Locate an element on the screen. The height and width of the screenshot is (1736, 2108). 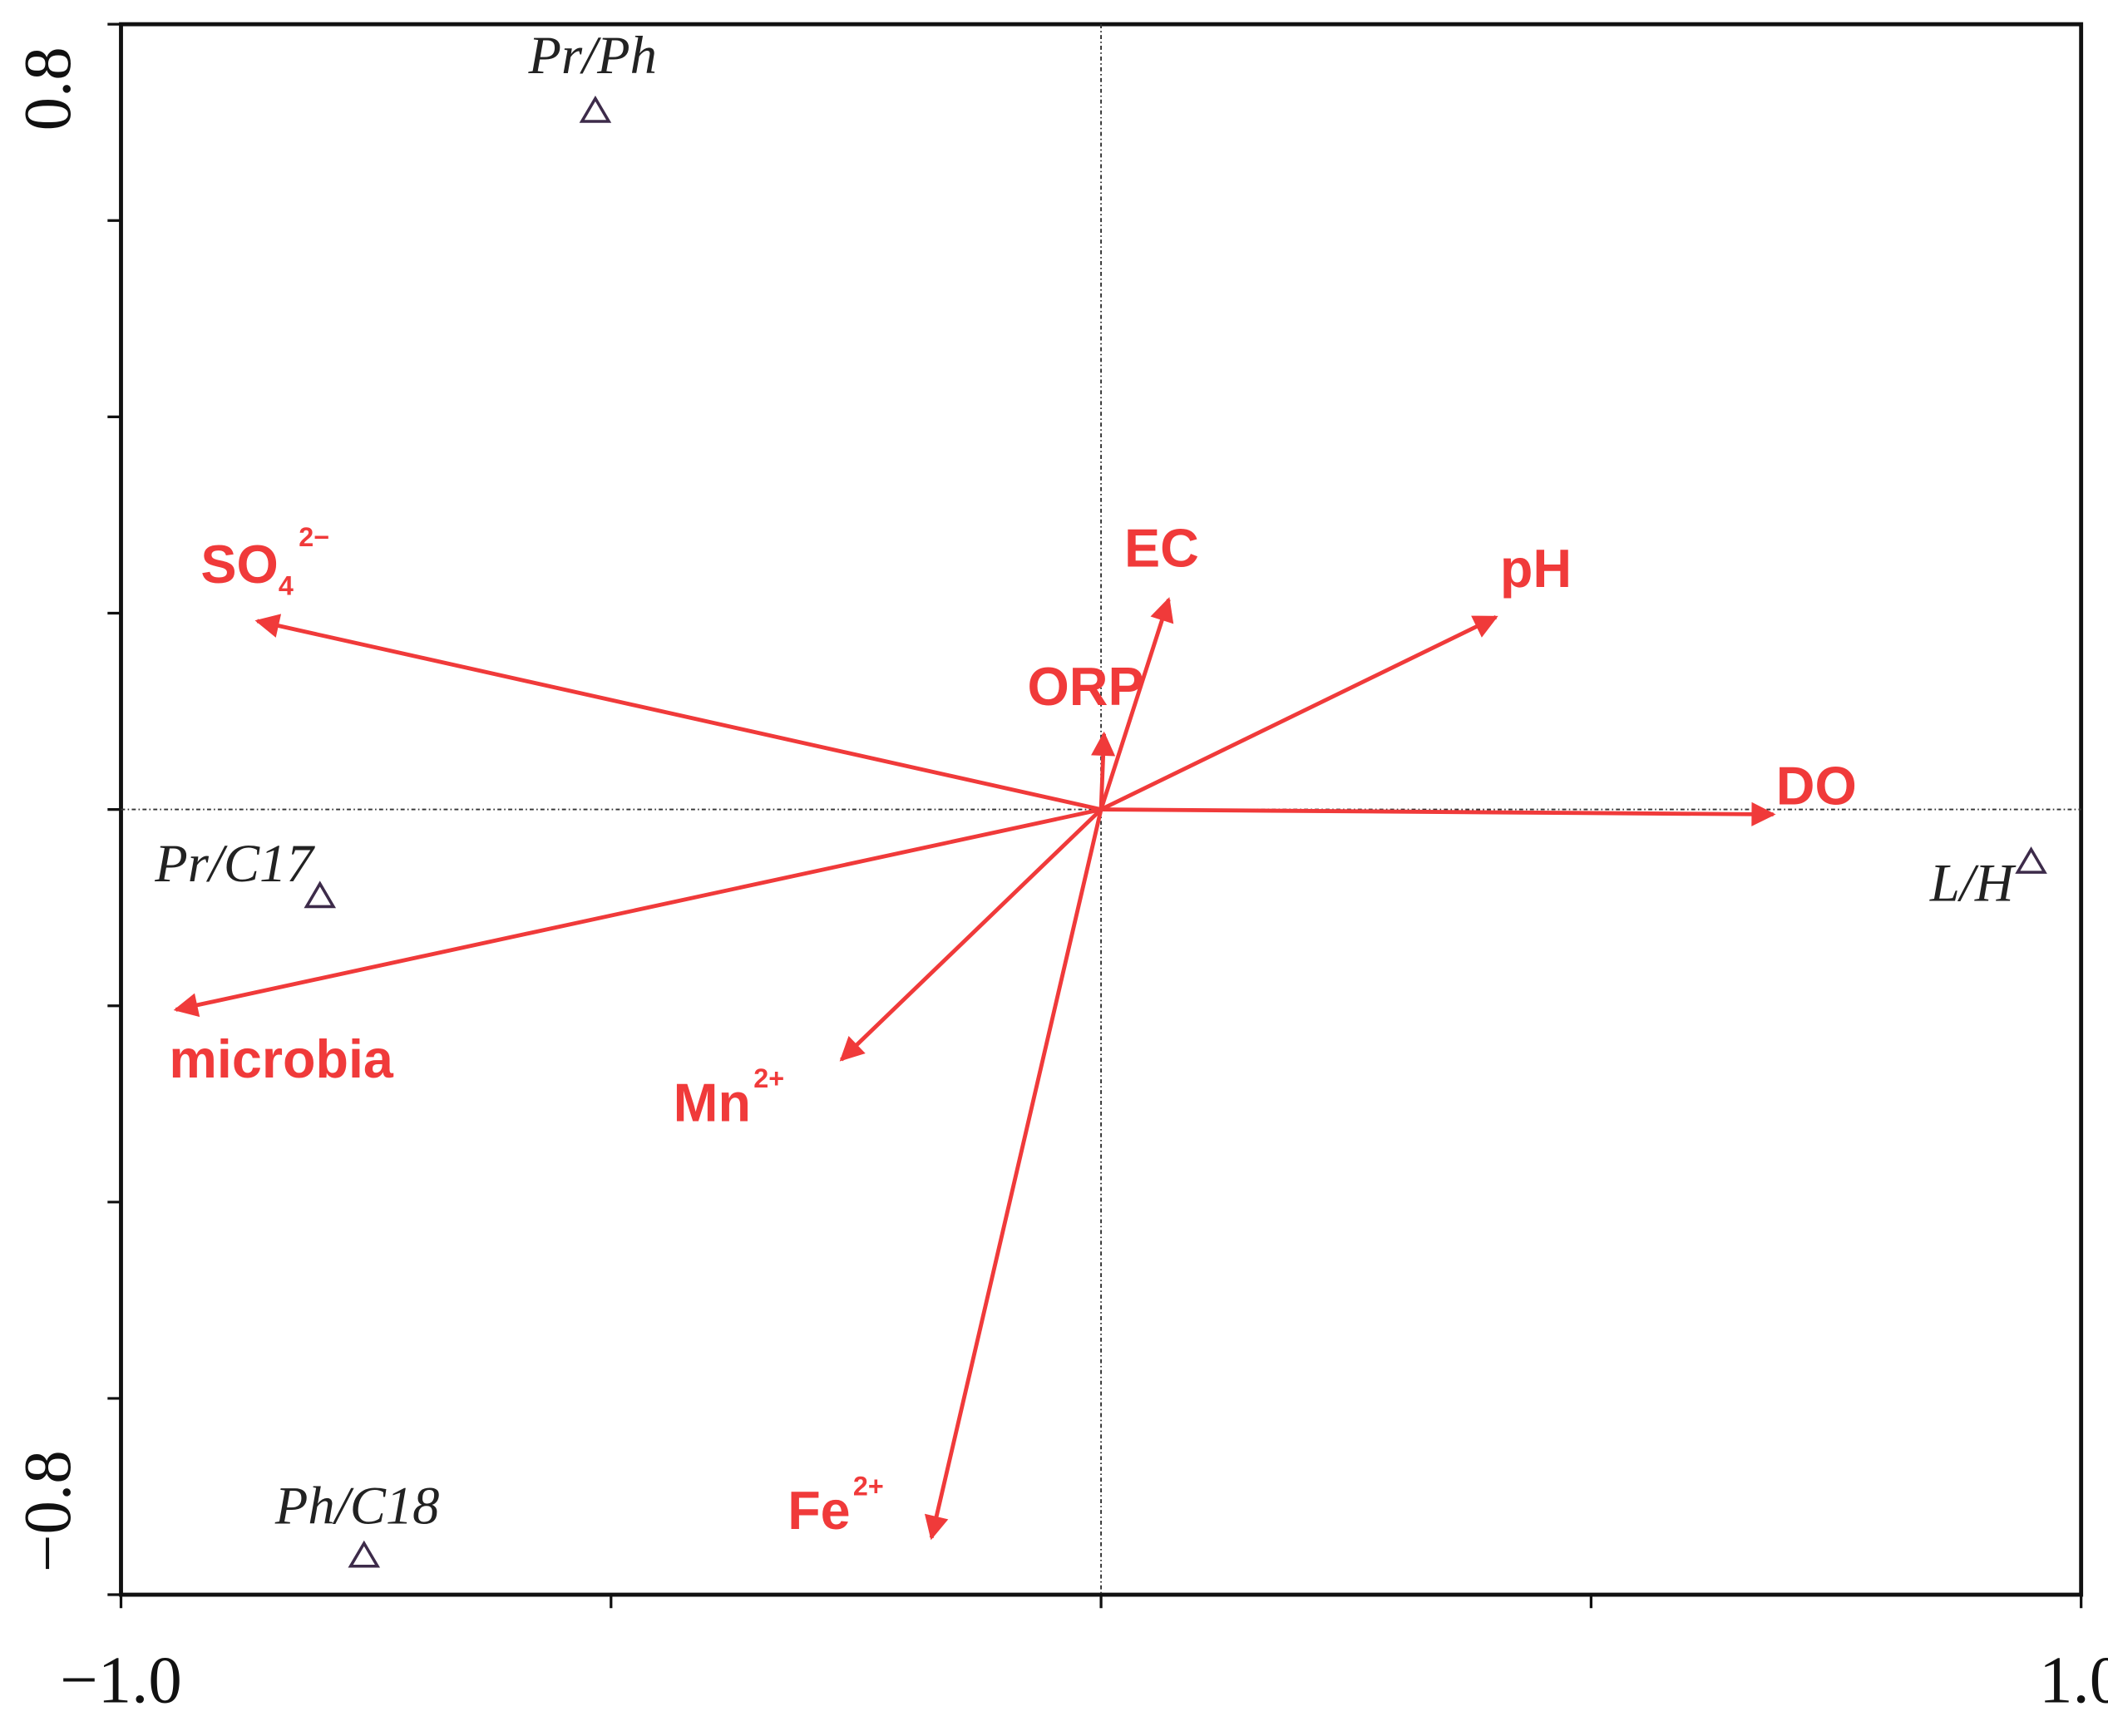
vector-name: pH is located at coordinates (1536, 568).